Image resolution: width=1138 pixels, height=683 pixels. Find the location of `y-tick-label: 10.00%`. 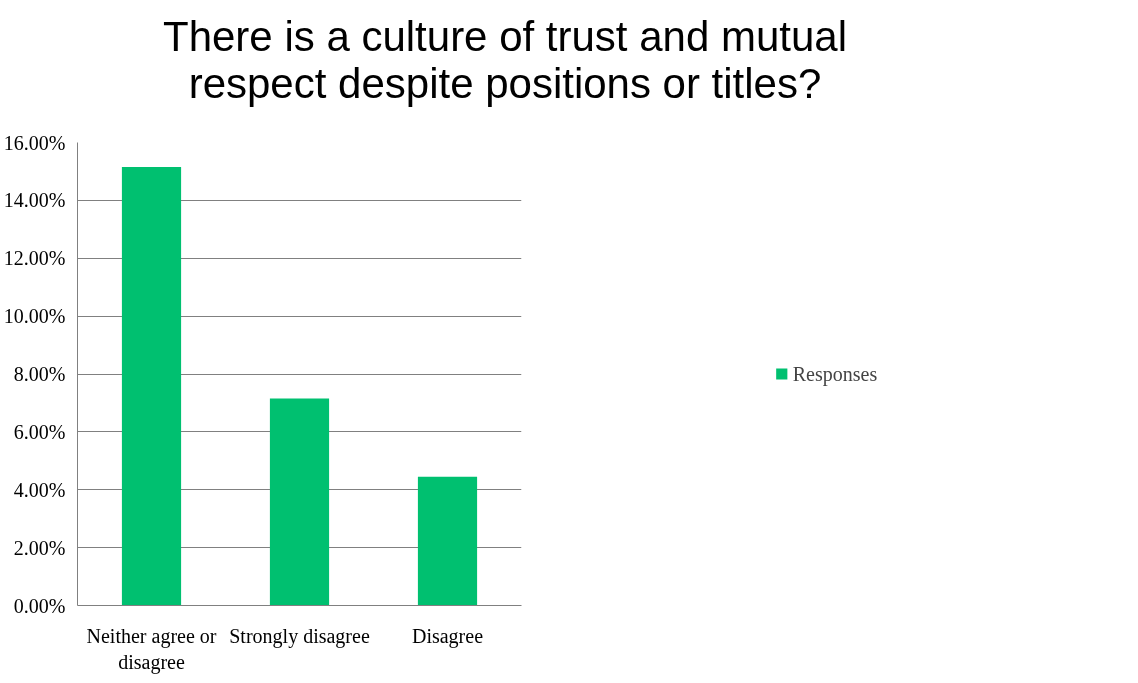

y-tick-label: 10.00% is located at coordinates (34, 316).